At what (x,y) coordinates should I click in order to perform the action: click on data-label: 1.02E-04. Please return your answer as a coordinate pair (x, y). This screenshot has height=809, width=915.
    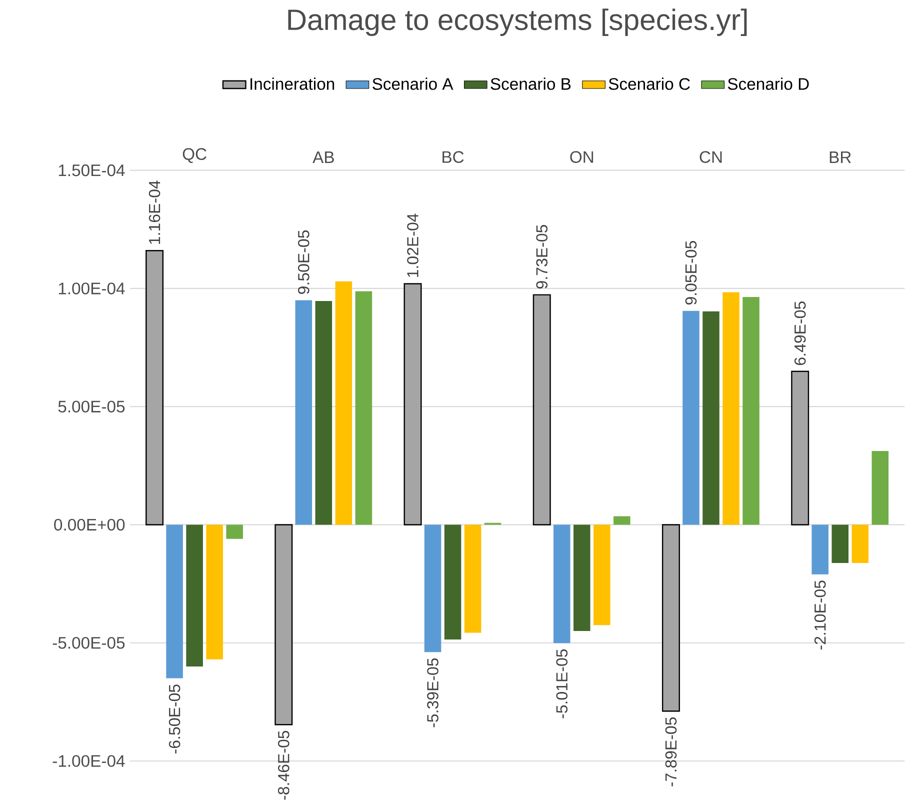
    Looking at the image, I should click on (412, 245).